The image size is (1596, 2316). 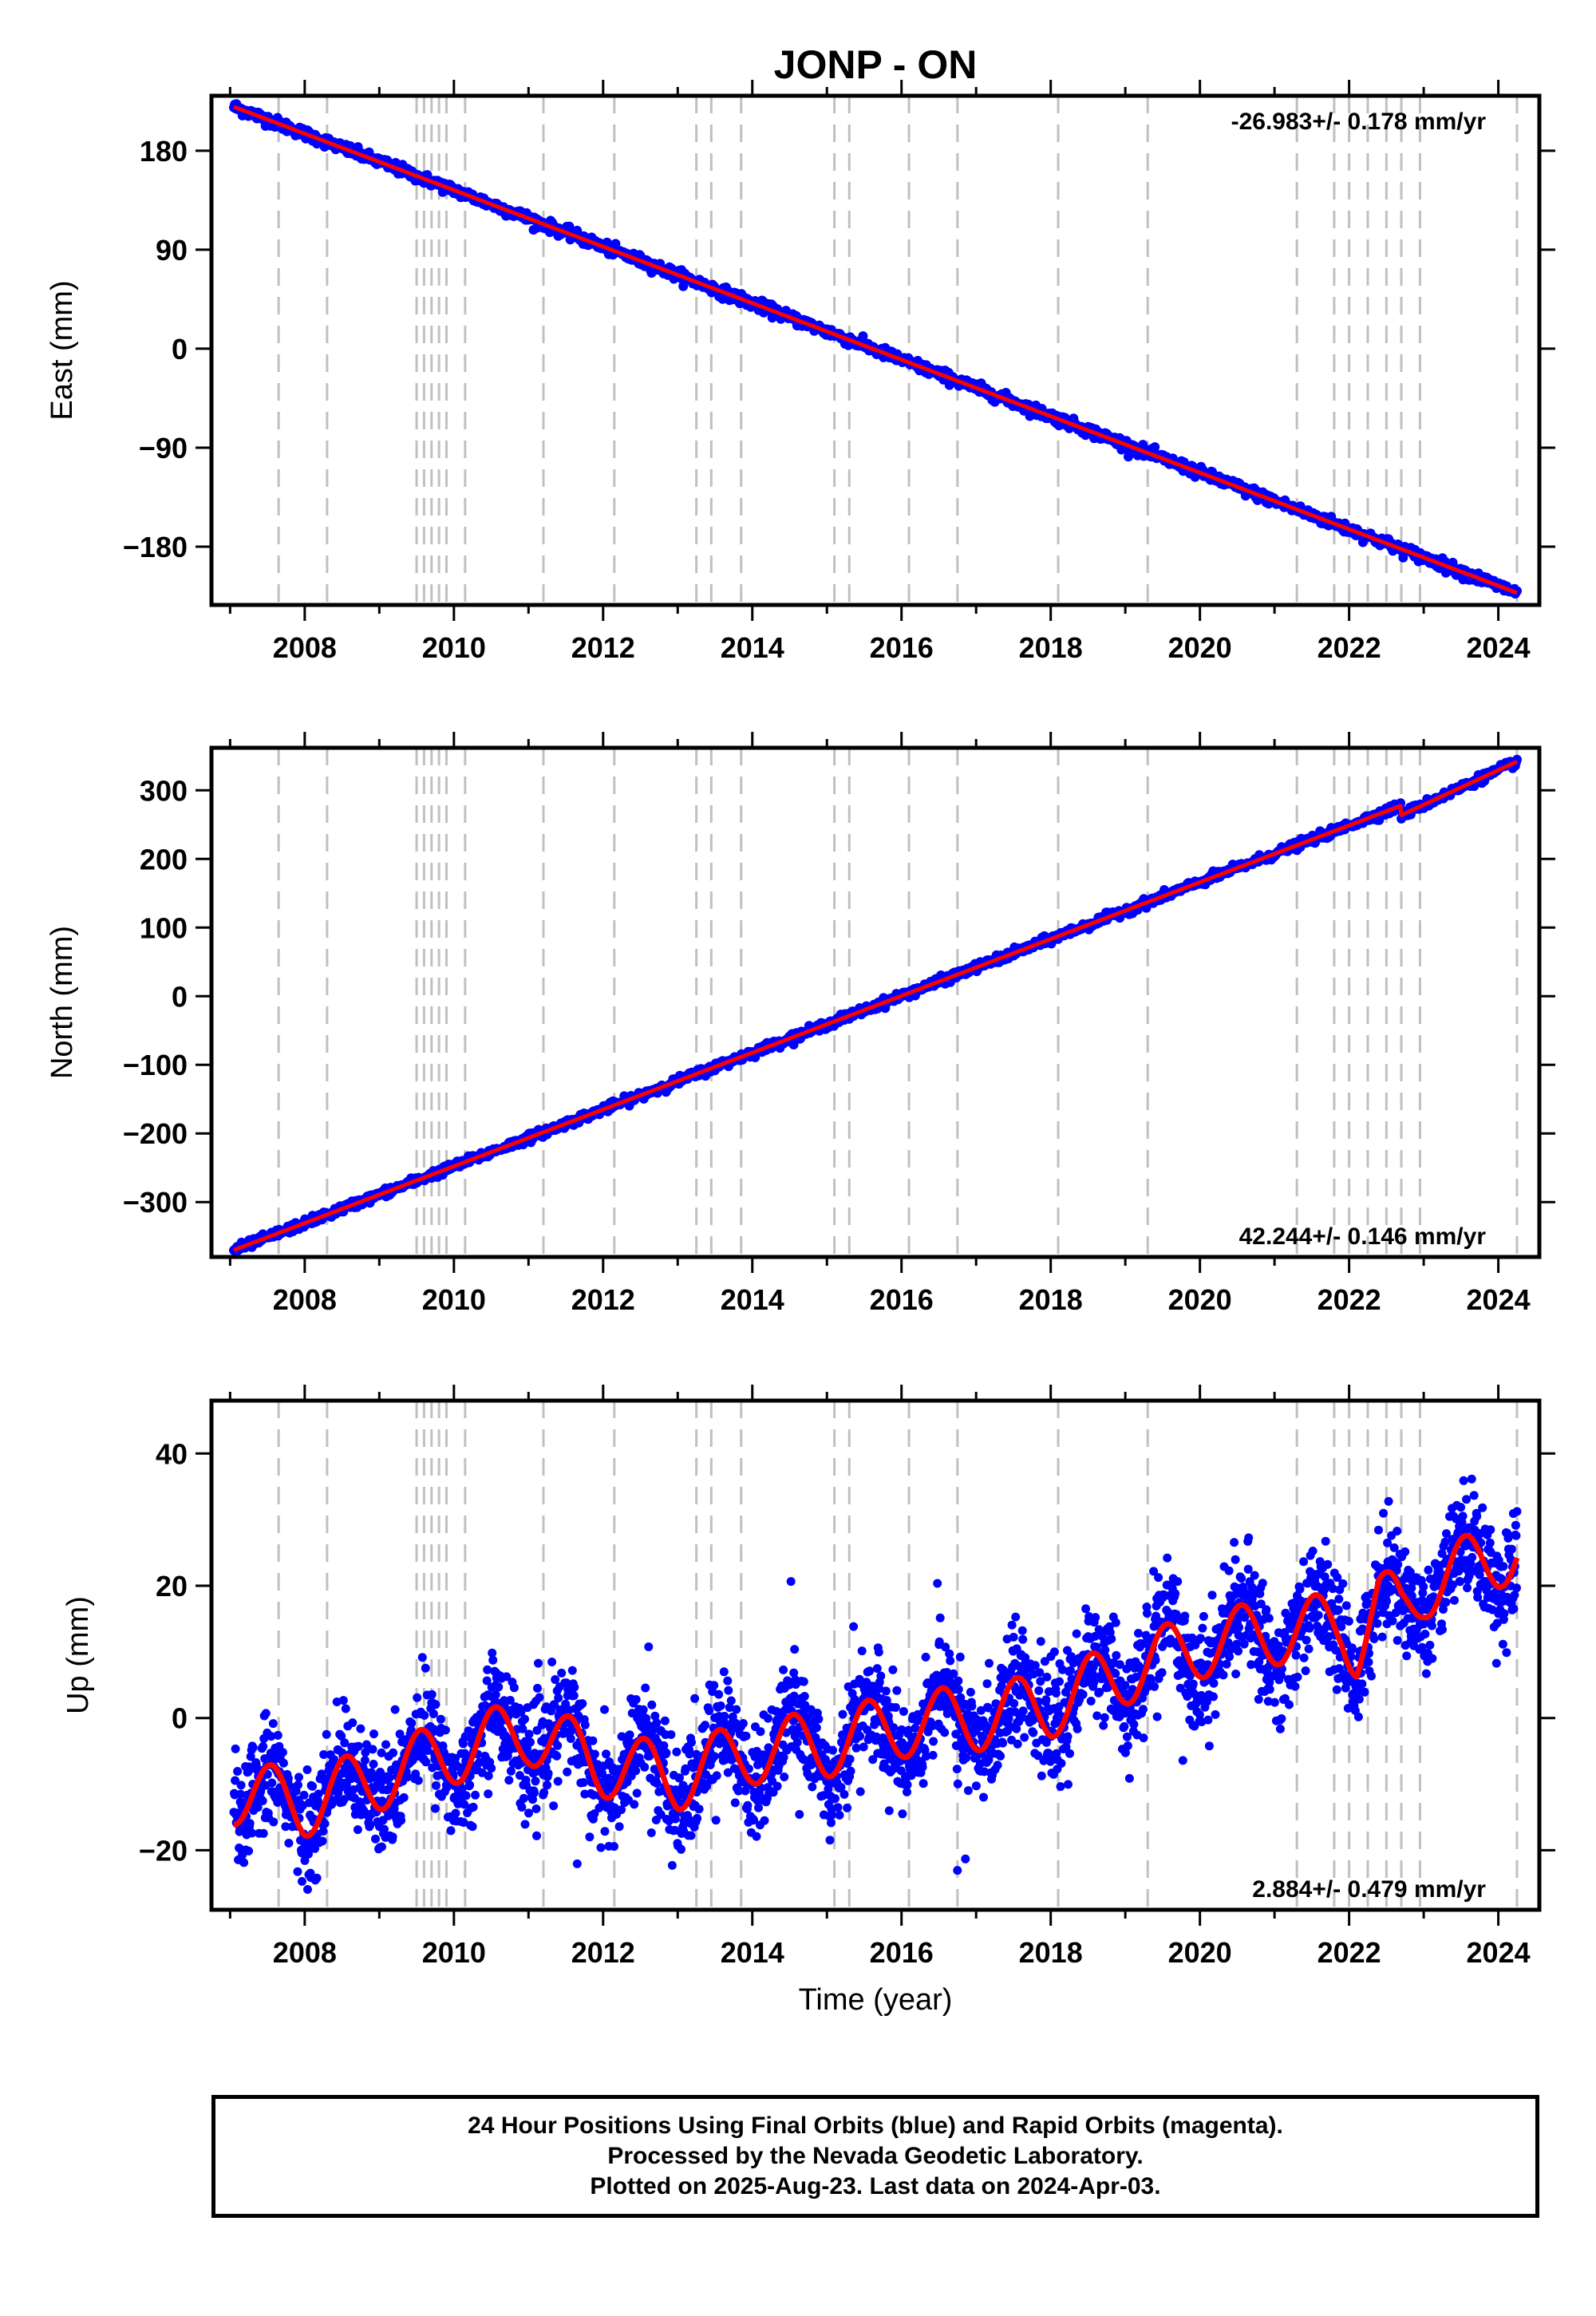 I want to click on figure-title: JONP - ON, so click(x=876, y=64).